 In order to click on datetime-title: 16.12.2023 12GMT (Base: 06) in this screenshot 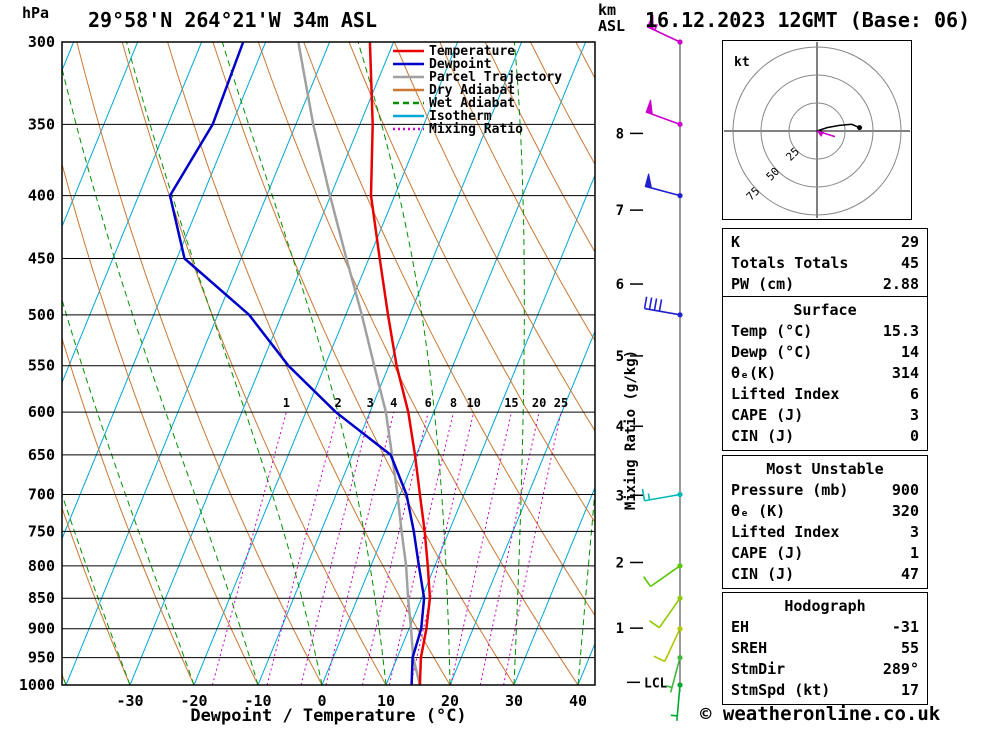, I will do `click(808, 20)`.